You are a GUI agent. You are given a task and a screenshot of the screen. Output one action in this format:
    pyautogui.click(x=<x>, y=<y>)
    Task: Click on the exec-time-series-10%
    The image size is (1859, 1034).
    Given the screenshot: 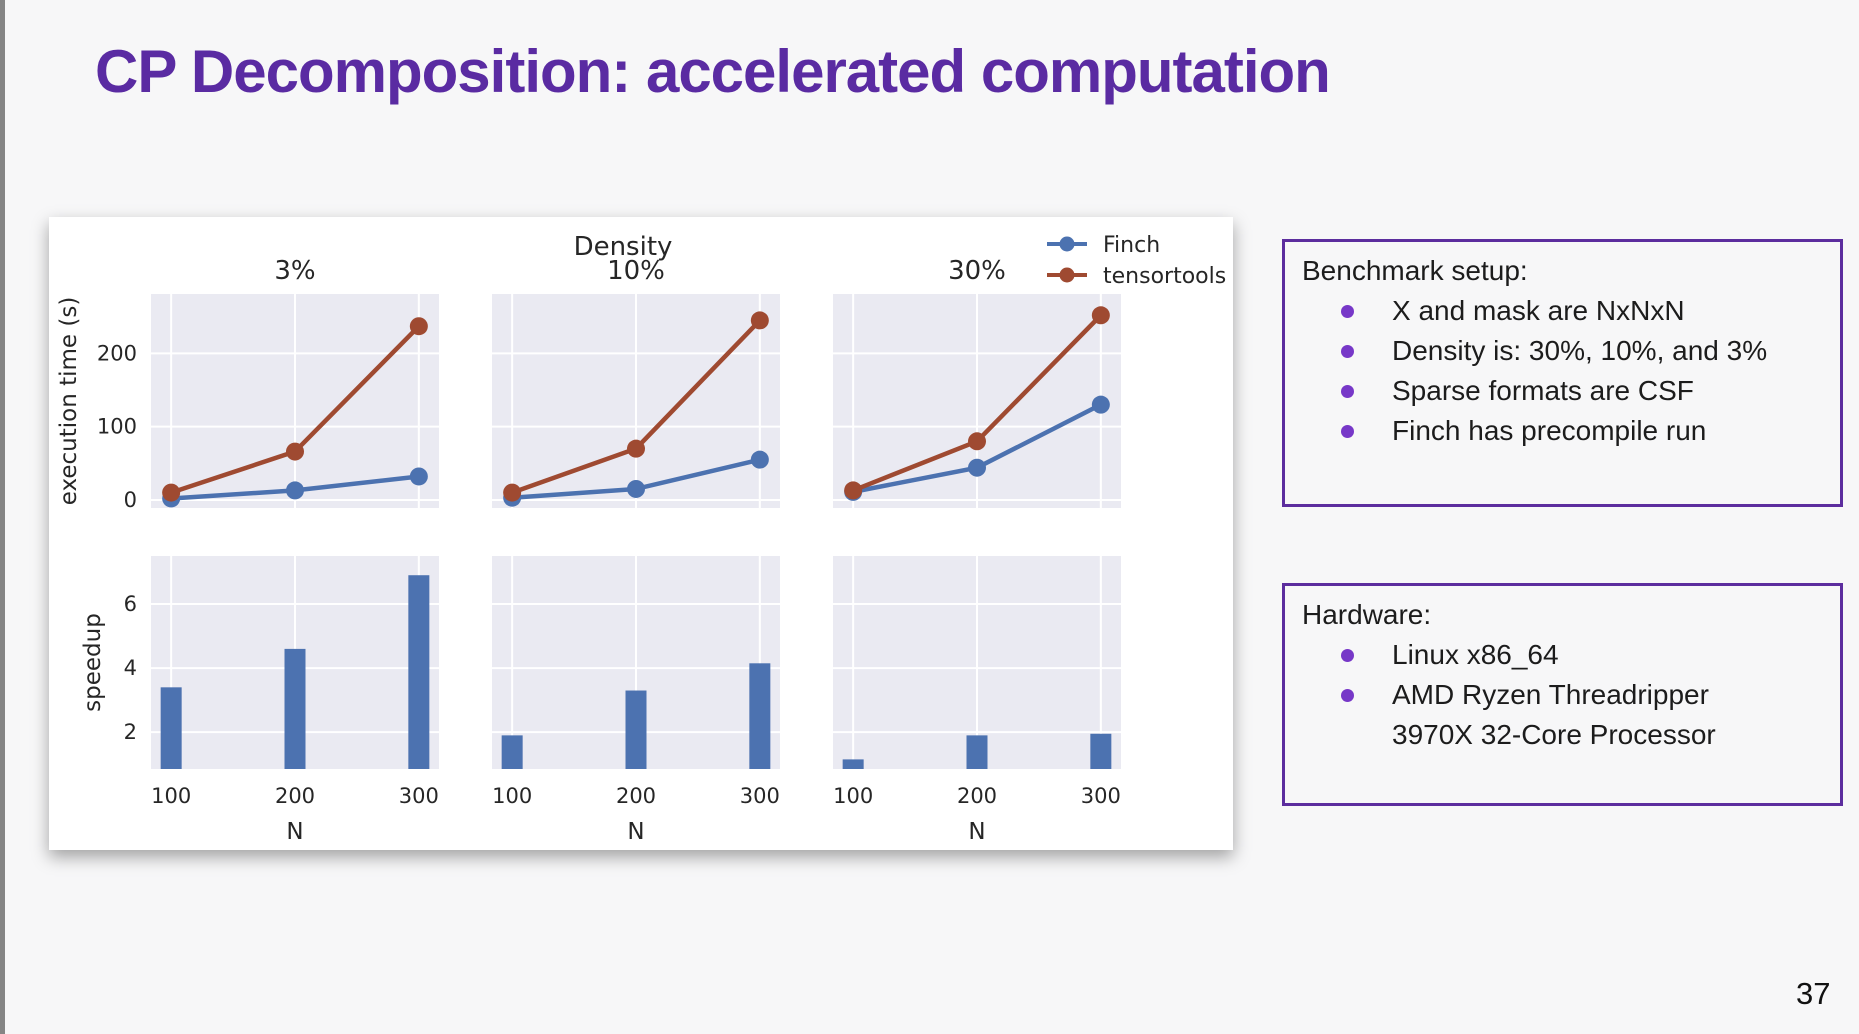 What is the action you would take?
    pyautogui.click(x=636, y=409)
    